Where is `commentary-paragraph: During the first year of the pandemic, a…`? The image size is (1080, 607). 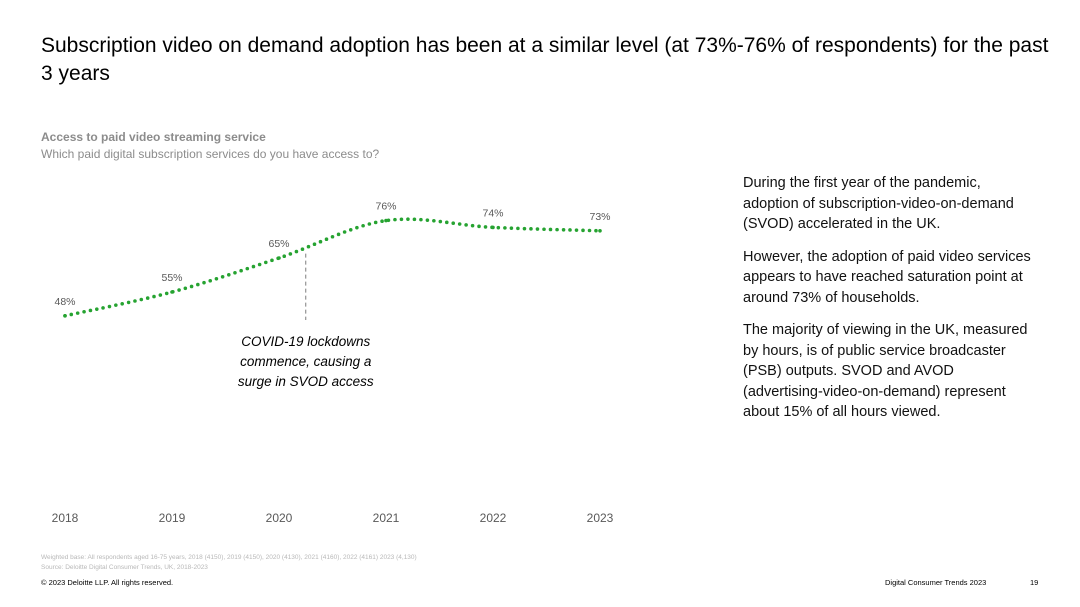 commentary-paragraph: During the first year of the pandemic, a… is located at coordinates (878, 203).